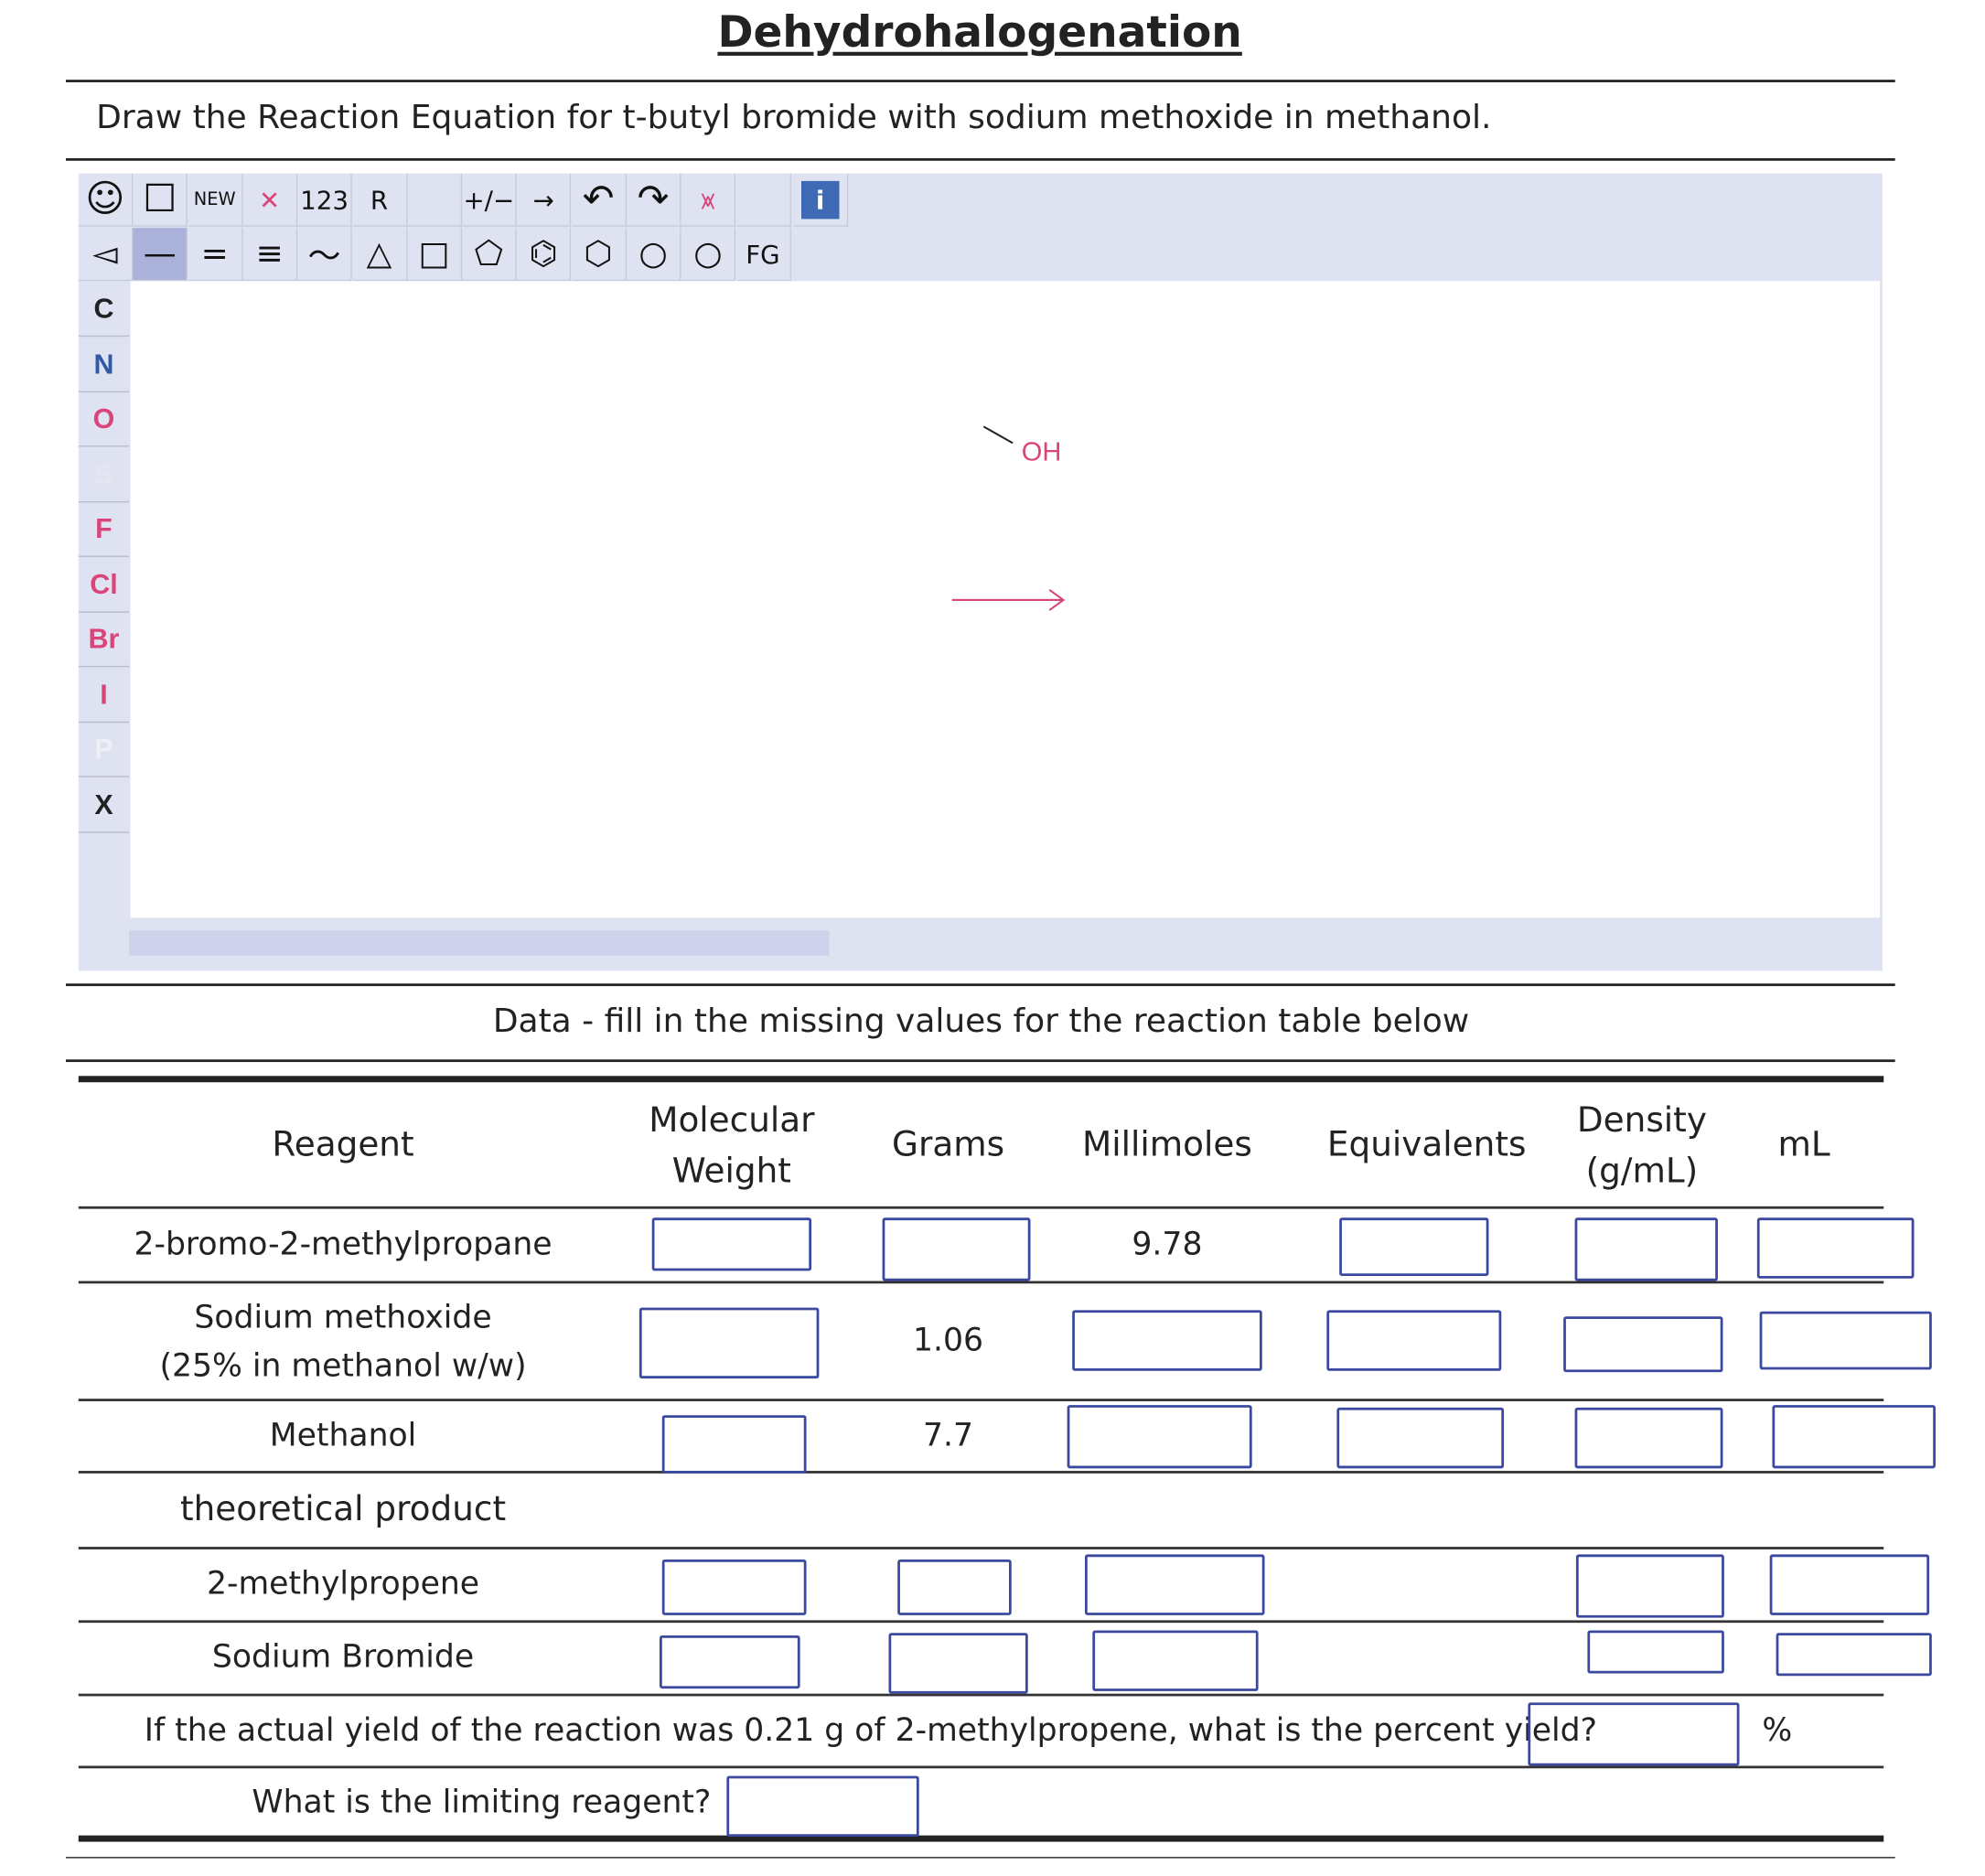 The width and height of the screenshot is (1985, 1876). Describe the element at coordinates (981, 1838) in the screenshot. I see `table-bottom-rule` at that location.